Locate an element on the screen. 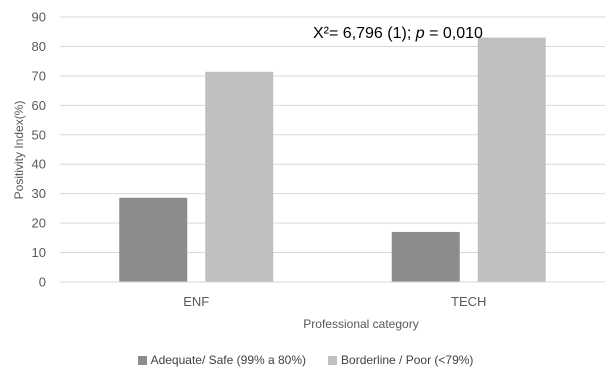 This screenshot has height=376, width=611. x-tick-label-tech: TECH is located at coordinates (468, 301).